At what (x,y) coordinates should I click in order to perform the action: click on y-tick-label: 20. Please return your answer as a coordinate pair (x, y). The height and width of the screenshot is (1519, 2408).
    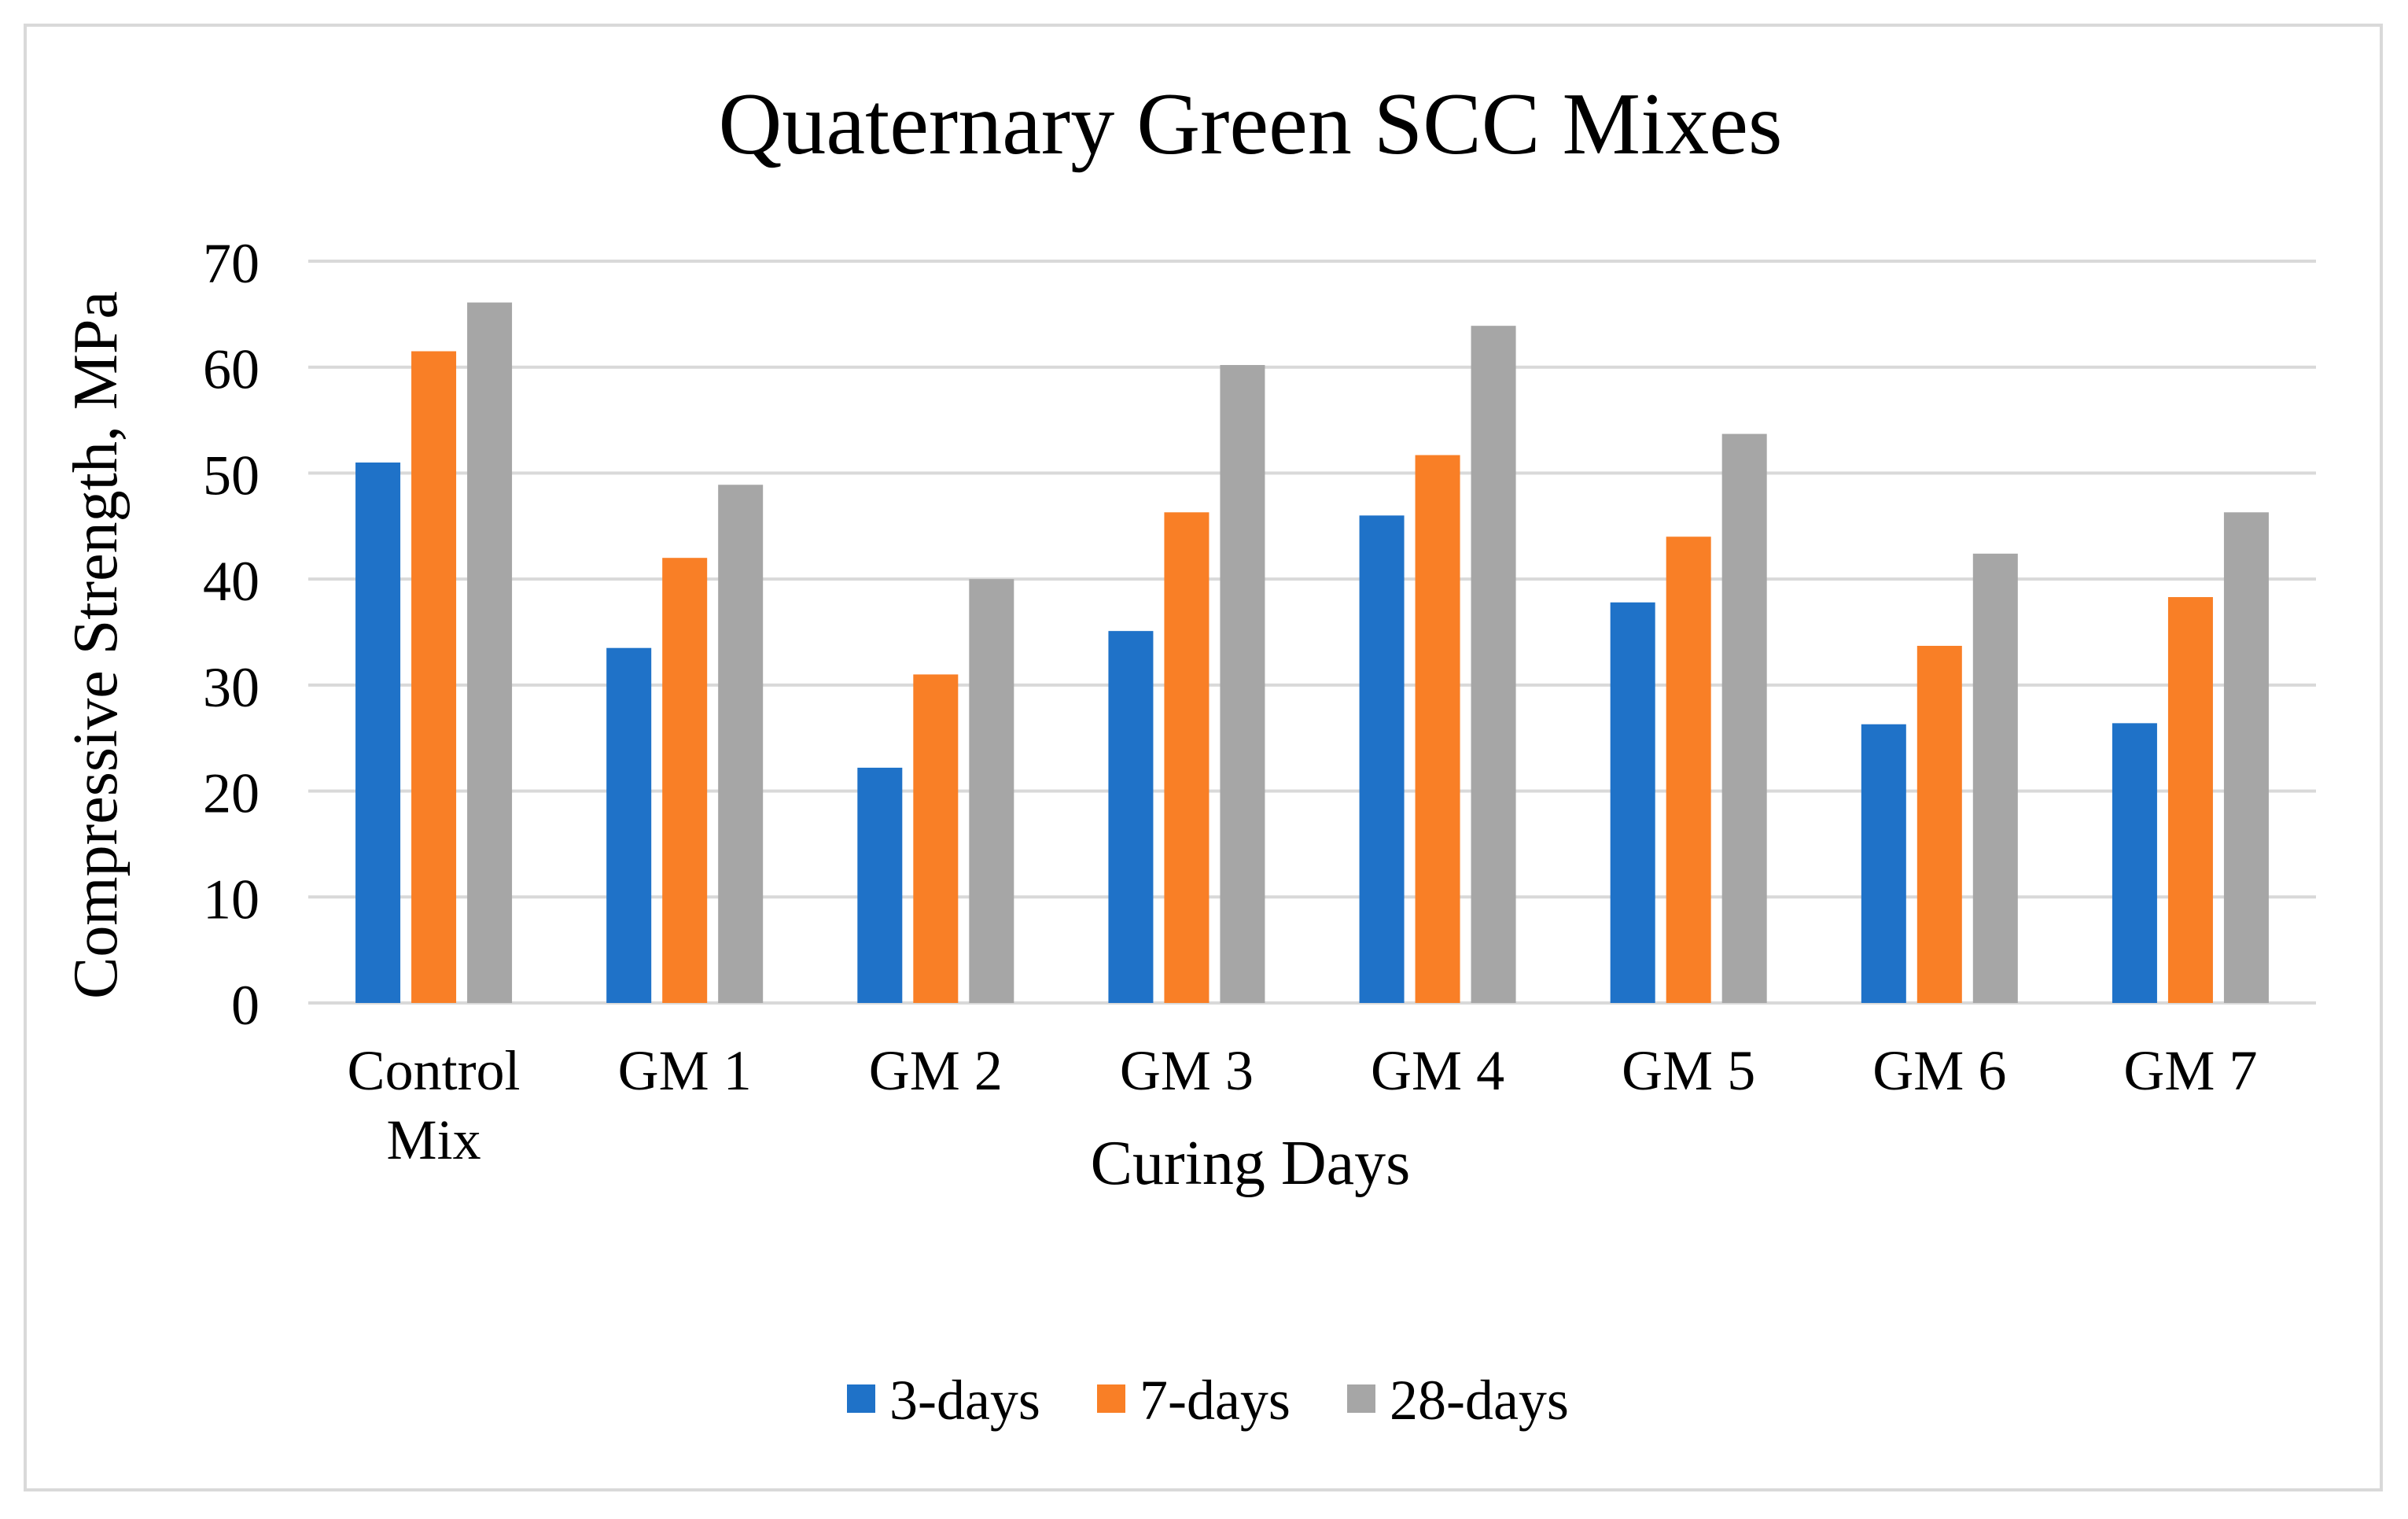
    Looking at the image, I should click on (231, 793).